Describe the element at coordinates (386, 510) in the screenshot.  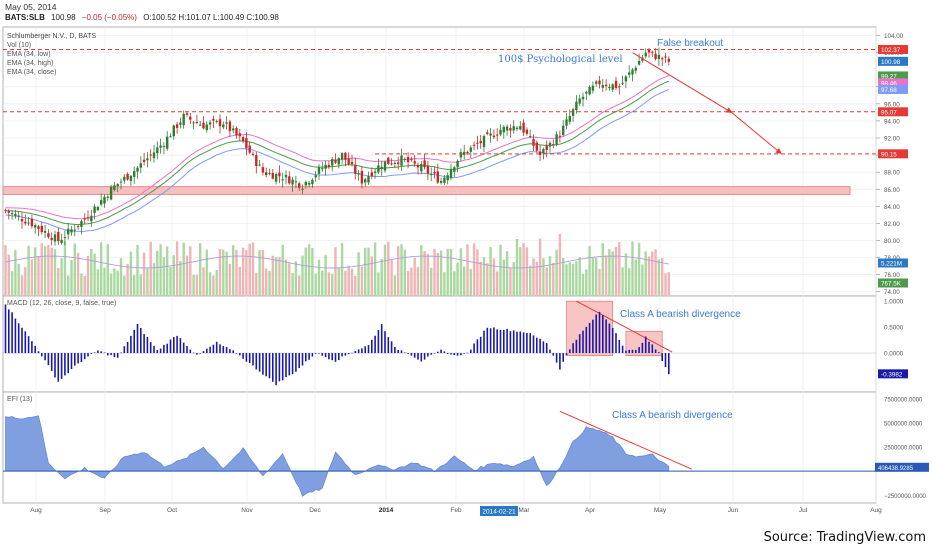
I see `time-tick-label: 2014` at that location.